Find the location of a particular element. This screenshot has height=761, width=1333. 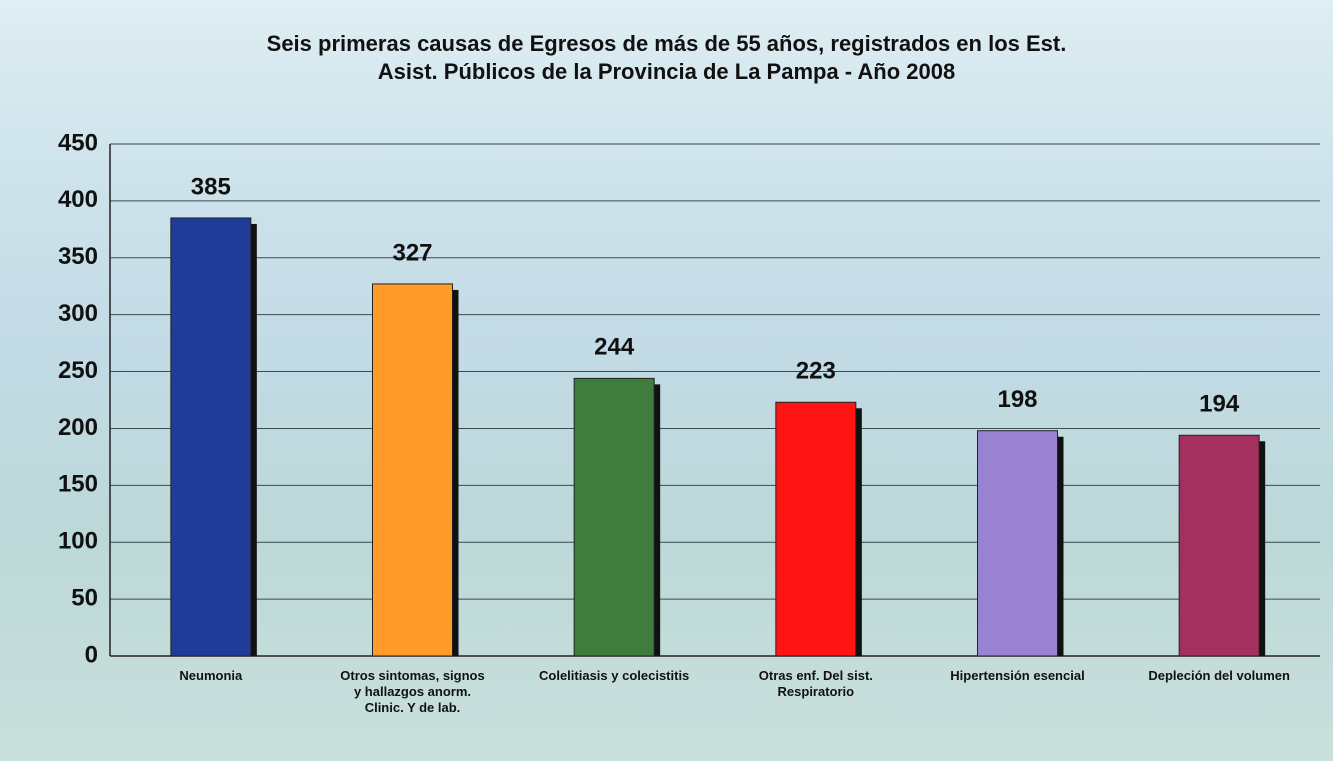

y-tick-label: 0 is located at coordinates (91, 654).